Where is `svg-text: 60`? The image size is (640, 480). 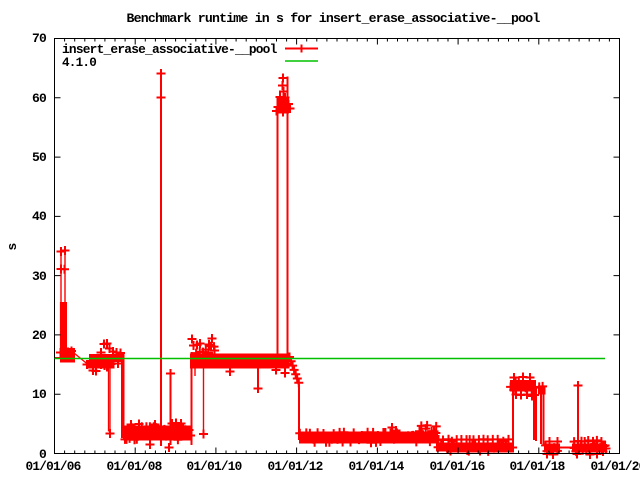 svg-text: 60 is located at coordinates (39, 98).